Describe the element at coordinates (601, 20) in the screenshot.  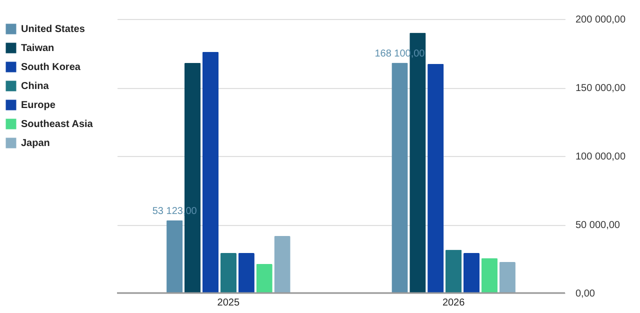
I see `y-tick-label: 200 000,00` at that location.